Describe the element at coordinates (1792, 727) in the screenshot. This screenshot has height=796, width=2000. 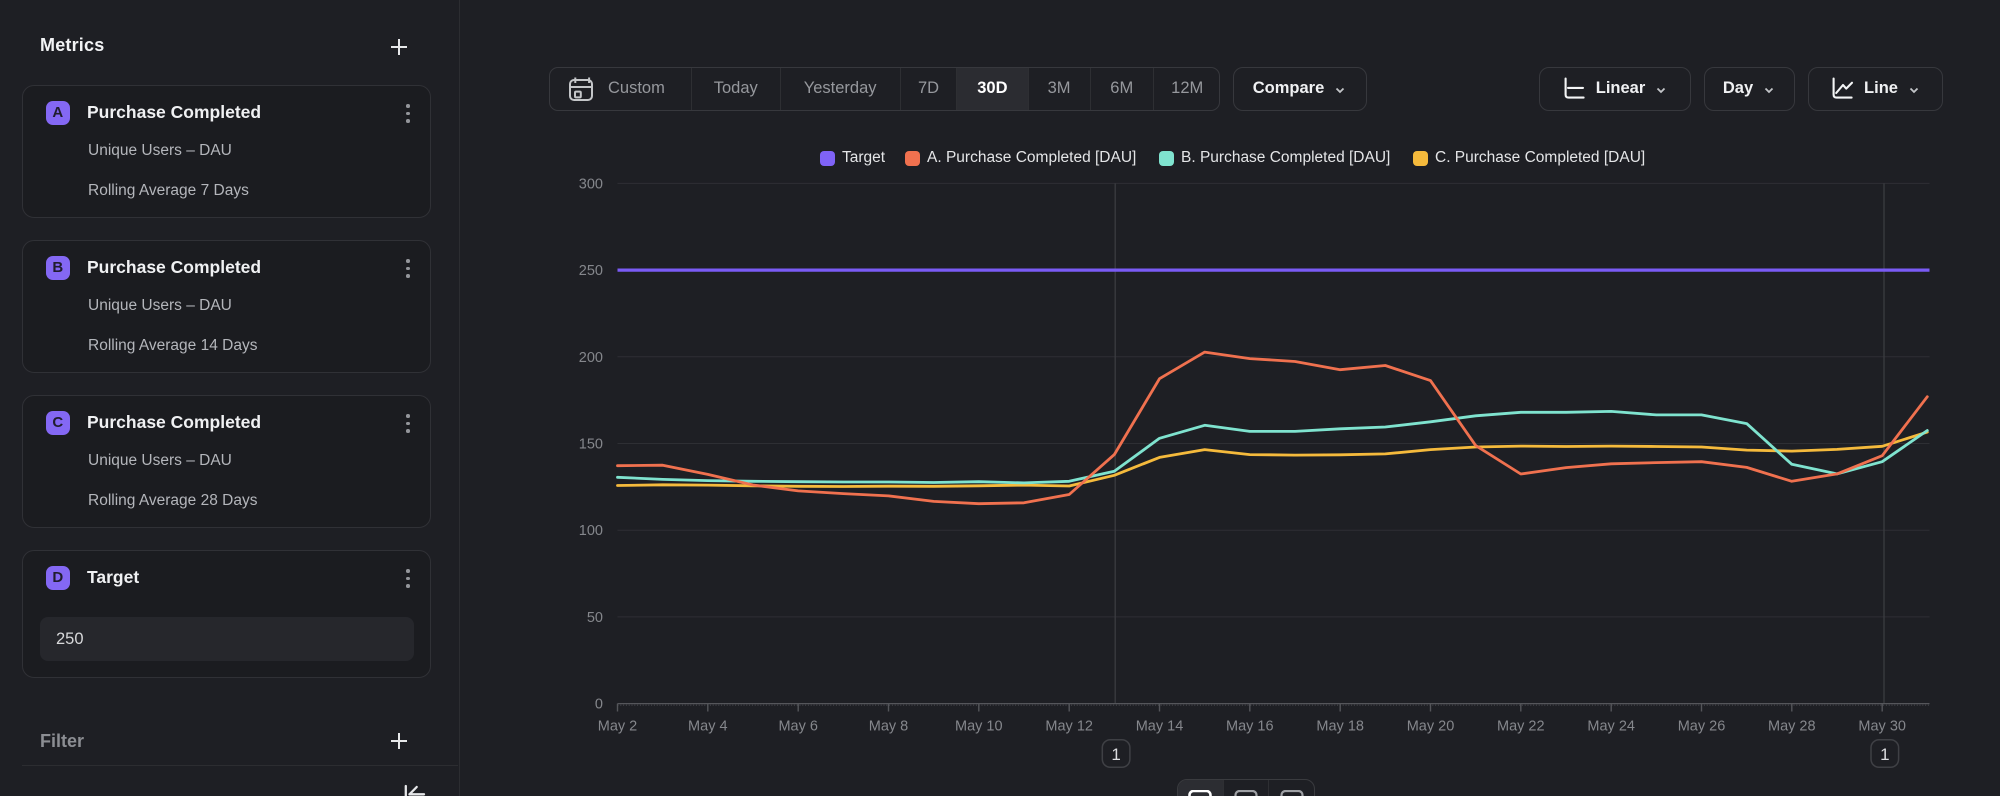
I see `svg-text: May 28` at that location.